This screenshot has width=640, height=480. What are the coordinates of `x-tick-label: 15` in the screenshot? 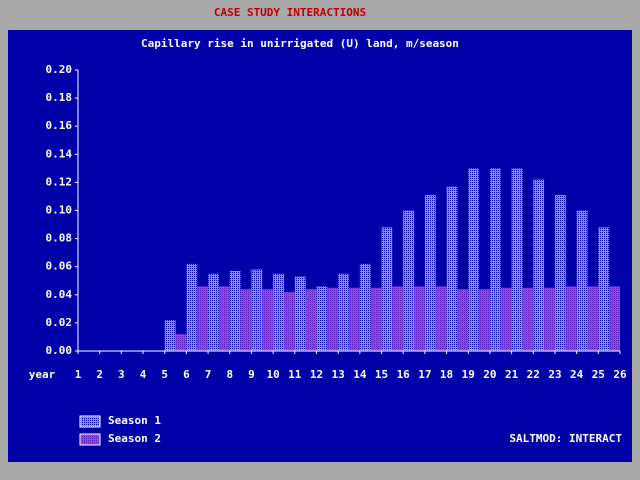 It's located at (381, 374).